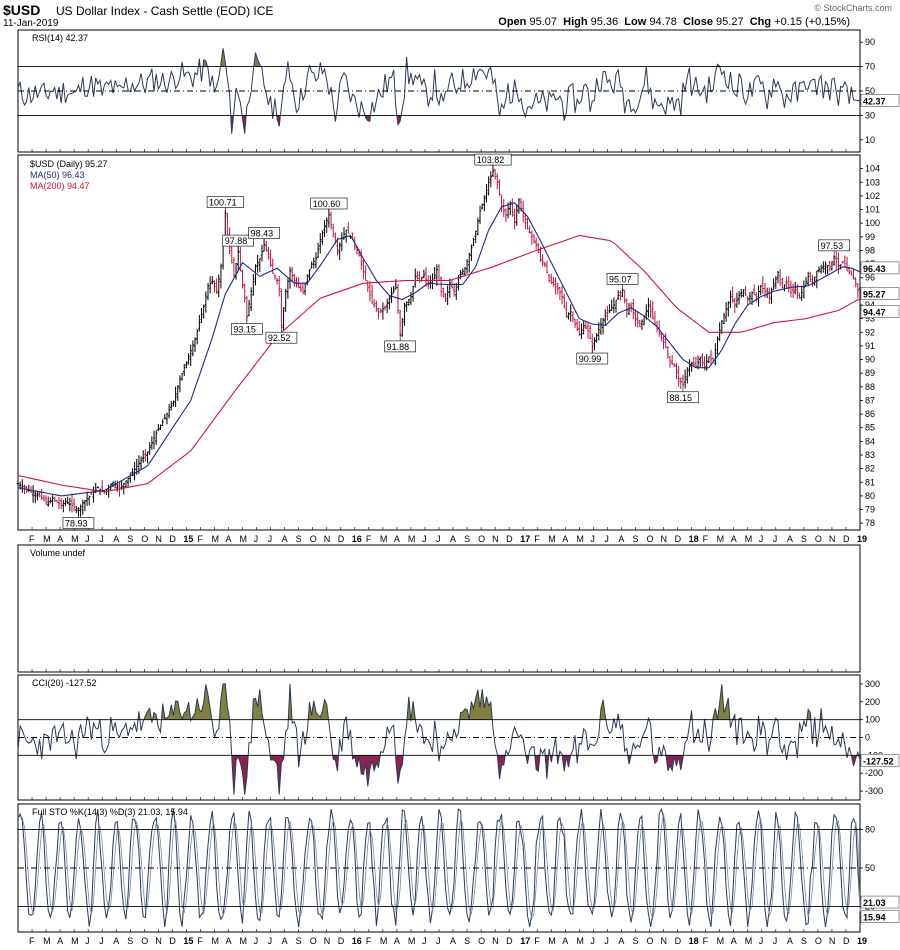 The height and width of the screenshot is (950, 900). What do you see at coordinates (694, 941) in the screenshot?
I see `bottom-x-label: 18` at bounding box center [694, 941].